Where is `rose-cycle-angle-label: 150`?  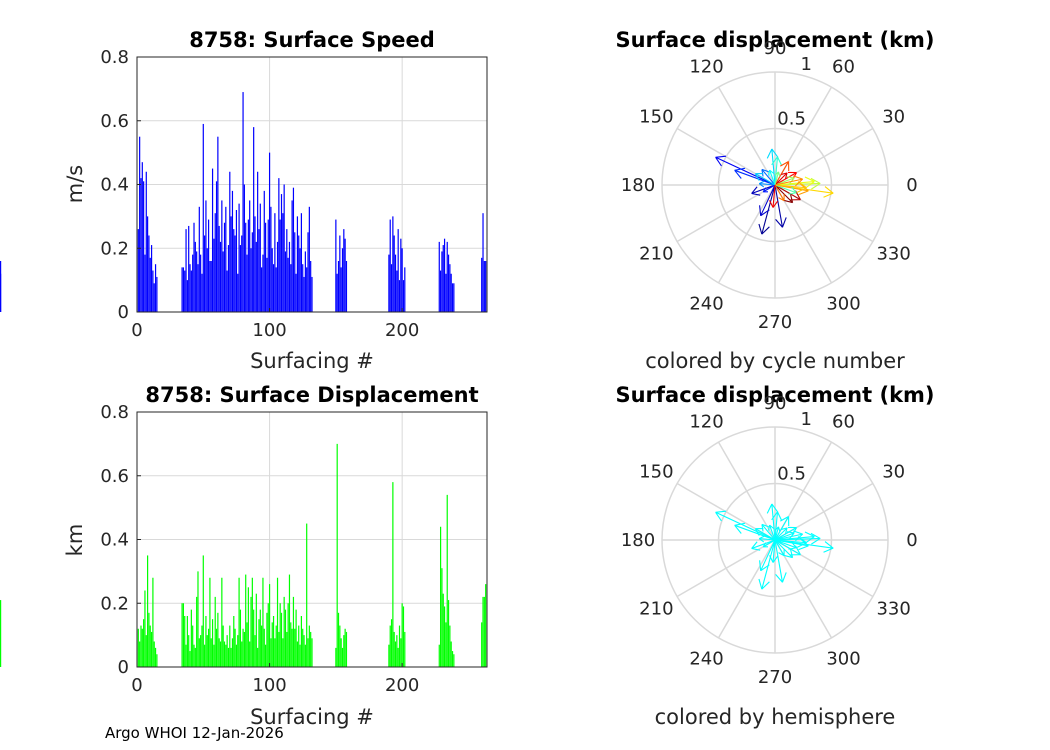 rose-cycle-angle-label: 150 is located at coordinates (656, 117).